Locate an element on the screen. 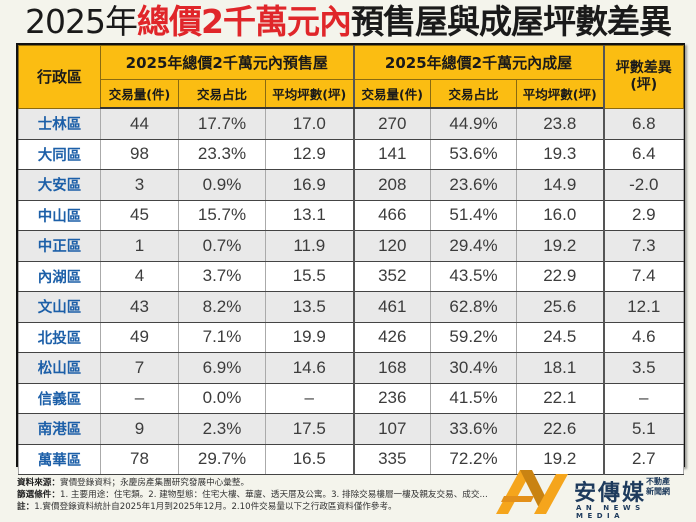 The height and width of the screenshot is (522, 696). title-year: 2025年 is located at coordinates (81, 21).